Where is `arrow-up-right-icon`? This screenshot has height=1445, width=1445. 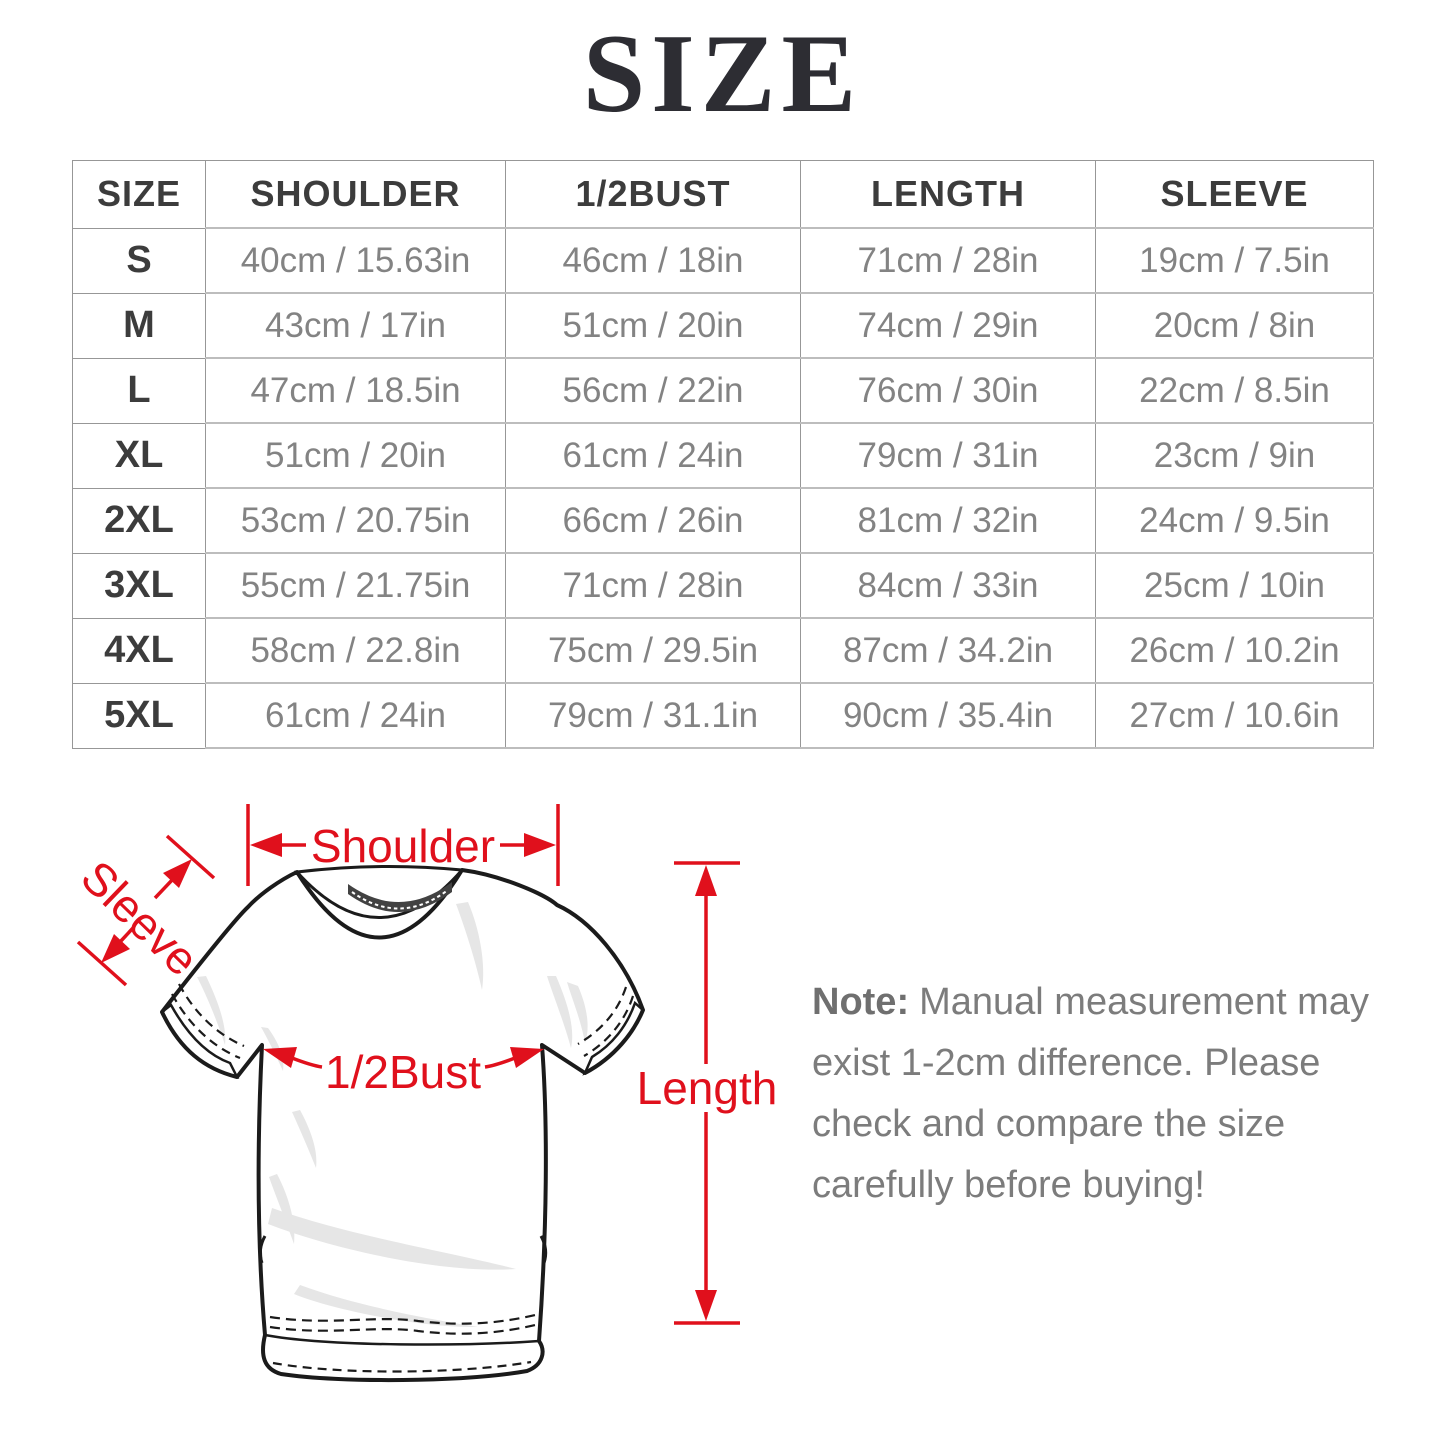
arrow-up-right-icon is located at coordinates (177, 873).